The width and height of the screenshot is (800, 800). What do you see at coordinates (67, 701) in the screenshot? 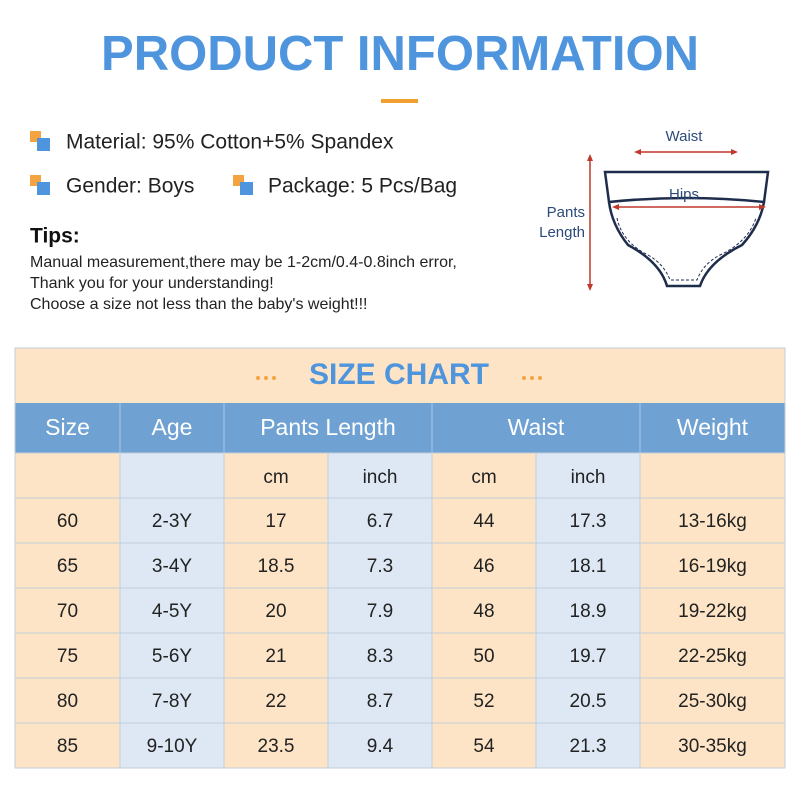
I see `table-cell: 80` at bounding box center [67, 701].